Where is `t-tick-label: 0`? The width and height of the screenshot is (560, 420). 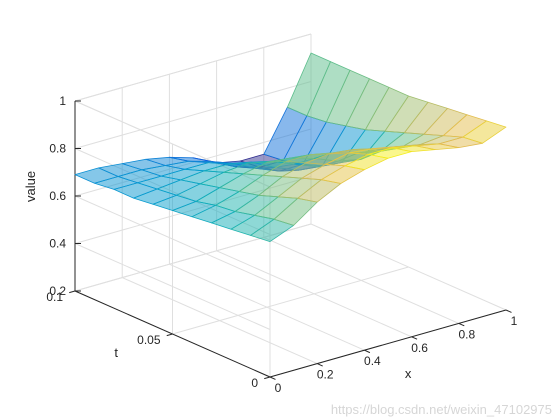 t-tick-label: 0 is located at coordinates (254, 383).